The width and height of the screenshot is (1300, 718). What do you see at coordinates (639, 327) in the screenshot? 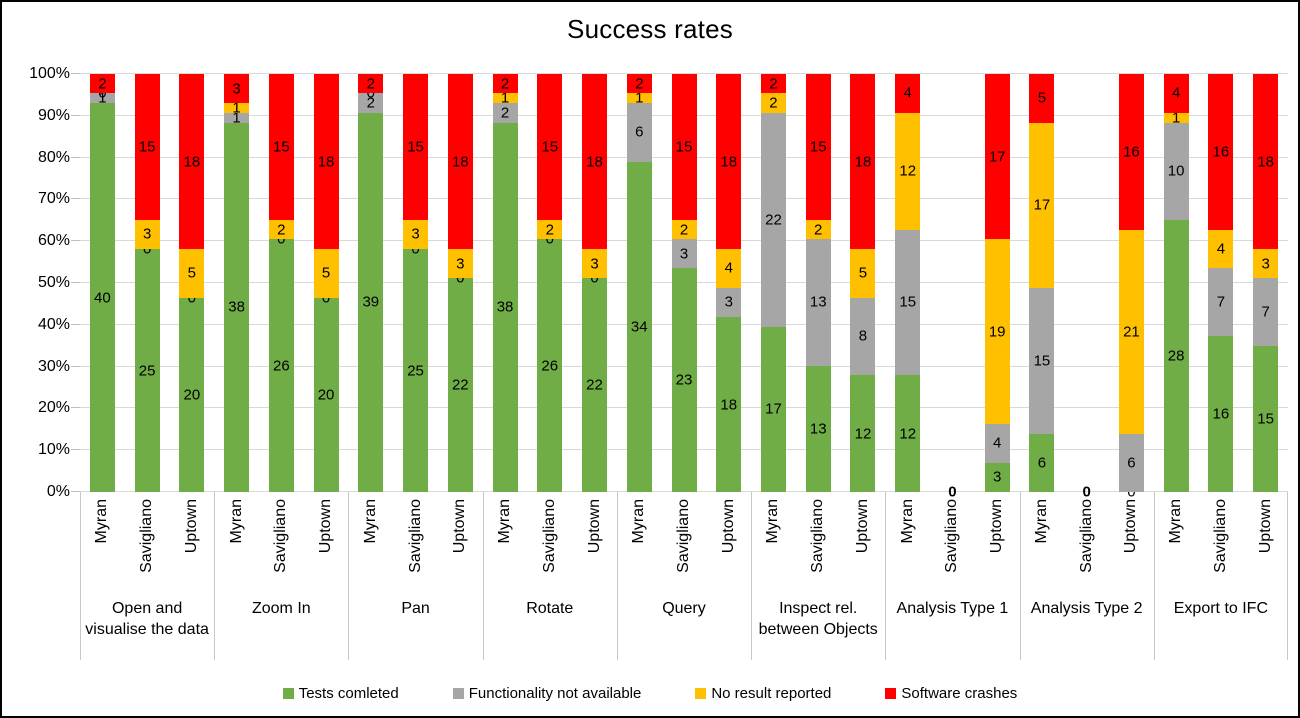
I see `bar-value-label: 34` at bounding box center [639, 327].